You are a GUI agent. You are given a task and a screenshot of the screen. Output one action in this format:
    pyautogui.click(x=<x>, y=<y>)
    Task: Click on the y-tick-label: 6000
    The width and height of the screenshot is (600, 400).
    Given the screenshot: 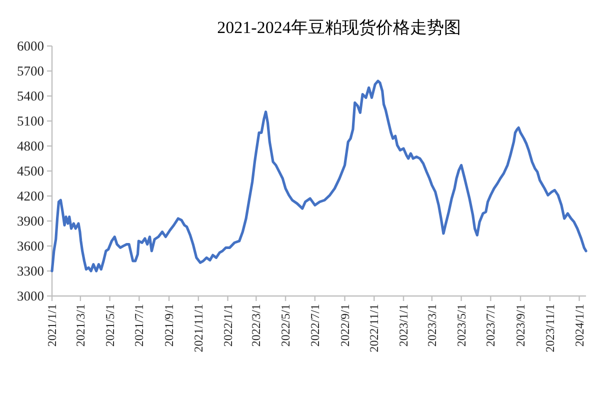 What is the action you would take?
    pyautogui.click(x=30, y=46)
    